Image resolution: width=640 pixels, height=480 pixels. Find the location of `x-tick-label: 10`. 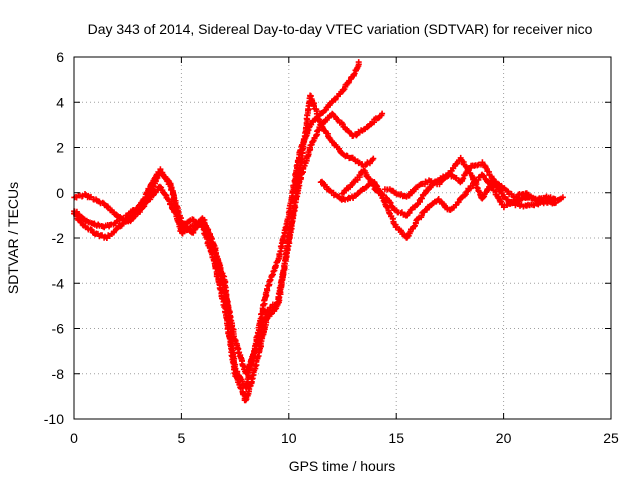

x-tick-label: 10 is located at coordinates (289, 438).